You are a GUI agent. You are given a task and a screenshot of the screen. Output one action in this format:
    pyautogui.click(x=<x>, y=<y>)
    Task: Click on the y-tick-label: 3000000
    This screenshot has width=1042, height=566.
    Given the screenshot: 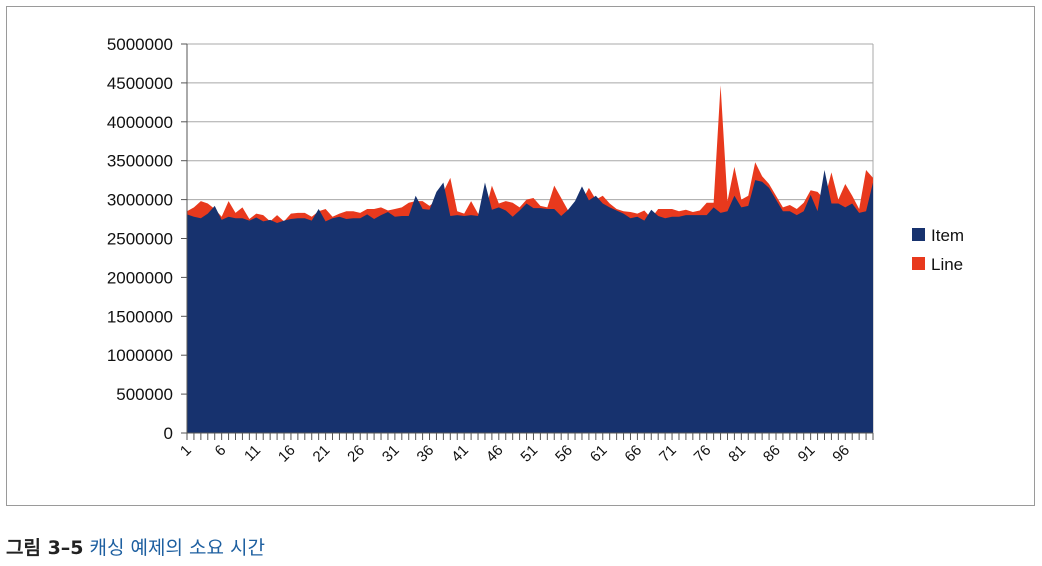 What is the action you would take?
    pyautogui.click(x=140, y=200)
    